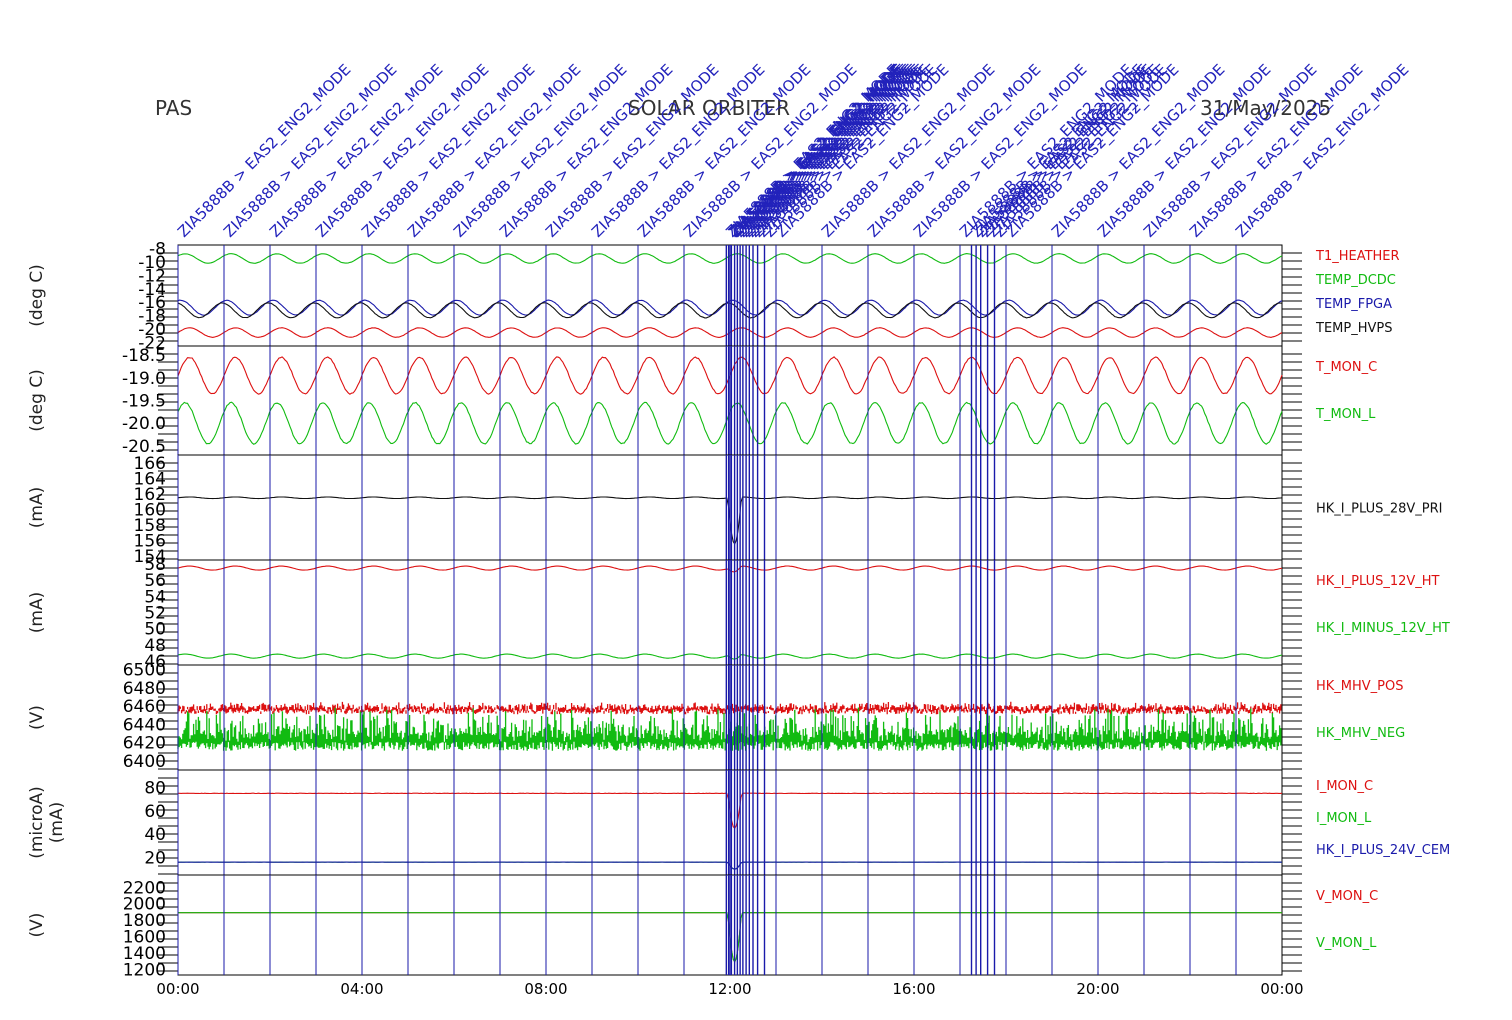 This screenshot has height=1020, width=1512. Describe the element at coordinates (1281, 989) in the screenshot. I see `time-tick-label-6: 00:00` at that location.